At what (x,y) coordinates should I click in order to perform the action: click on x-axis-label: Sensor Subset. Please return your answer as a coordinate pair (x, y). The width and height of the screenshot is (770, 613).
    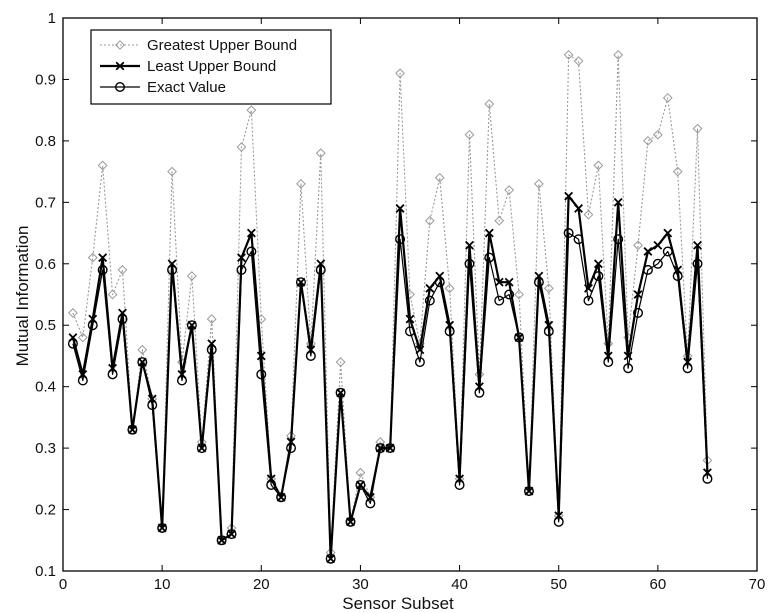
    Looking at the image, I should click on (398, 603).